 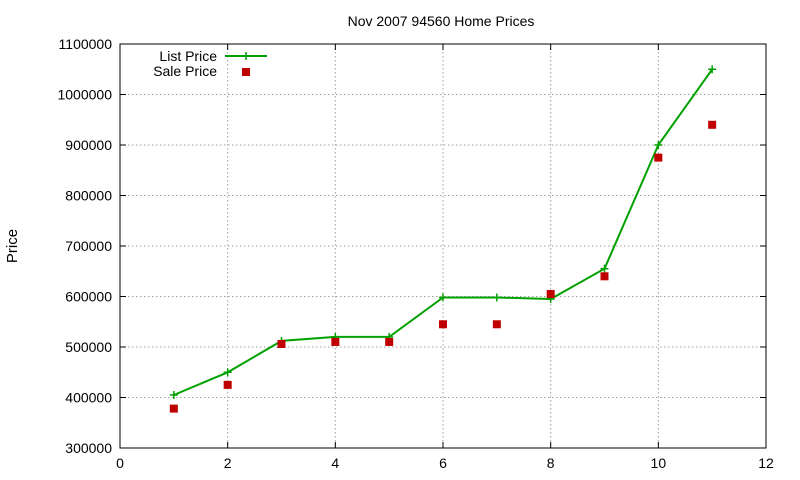 I want to click on x-tick-label: 8, so click(x=551, y=463).